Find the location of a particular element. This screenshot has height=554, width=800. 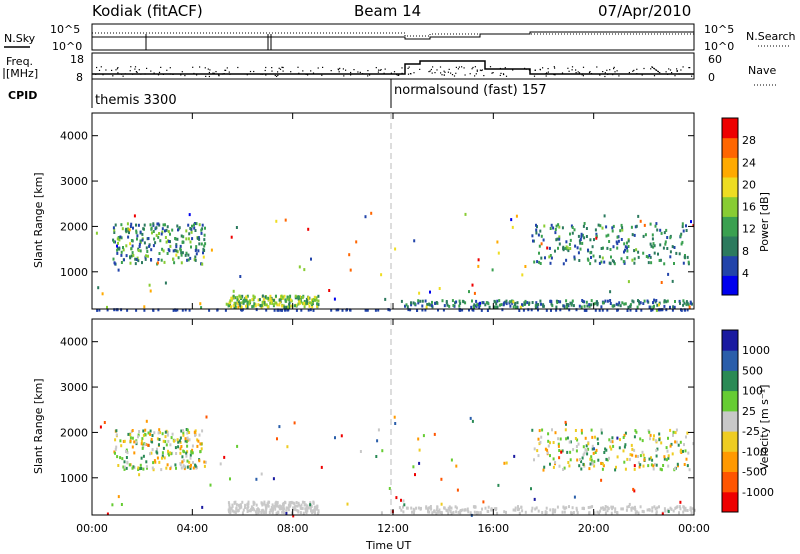

freq-line is located at coordinates (393, 67).